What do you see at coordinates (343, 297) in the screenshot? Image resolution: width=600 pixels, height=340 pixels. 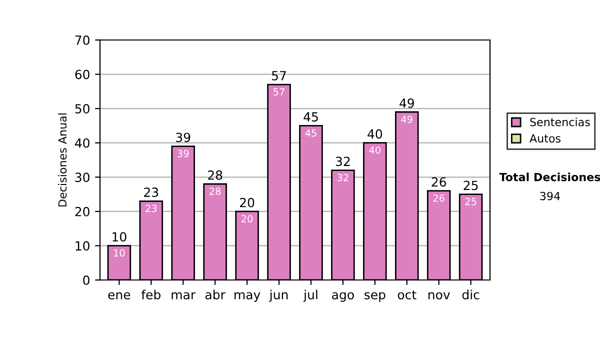 I see `x-tick-label: ago` at bounding box center [343, 297].